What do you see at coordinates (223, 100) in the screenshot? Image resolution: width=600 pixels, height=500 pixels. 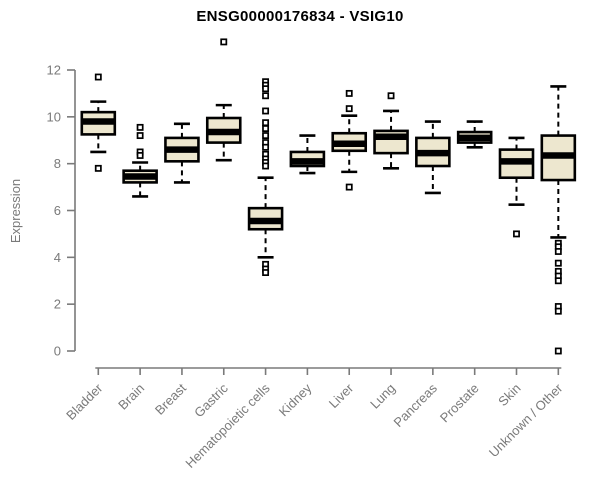 I see `box-gastric` at bounding box center [223, 100].